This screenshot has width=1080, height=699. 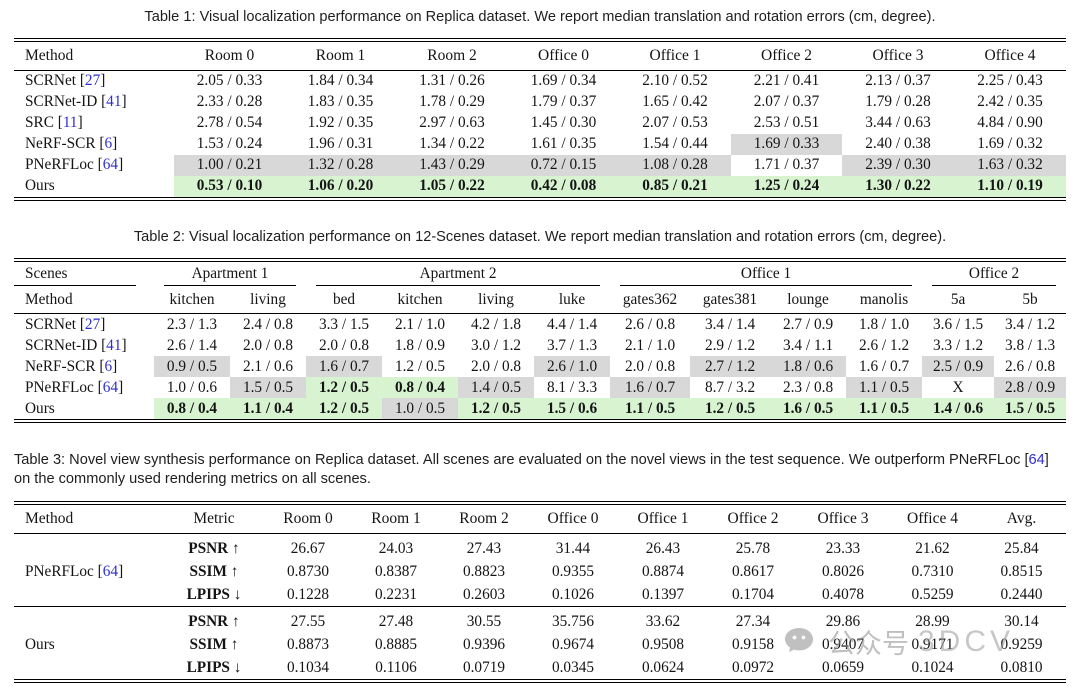 What do you see at coordinates (663, 594) in the screenshot?
I see `value-cell: 0.1397` at bounding box center [663, 594].